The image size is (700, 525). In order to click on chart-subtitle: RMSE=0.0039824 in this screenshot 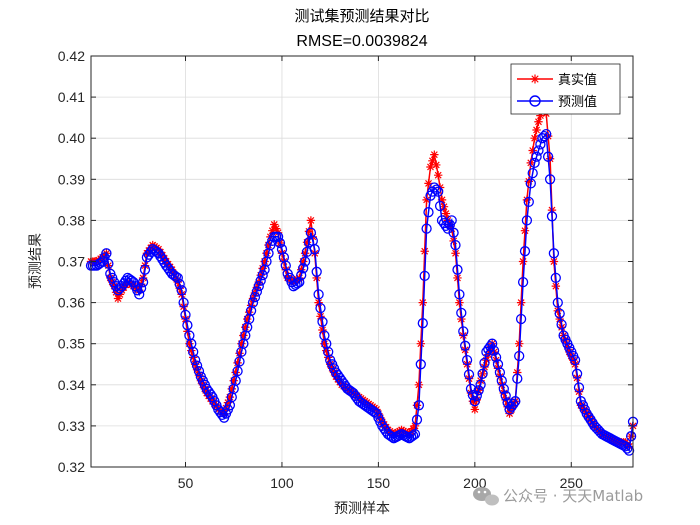, I will do `click(361, 41)`.